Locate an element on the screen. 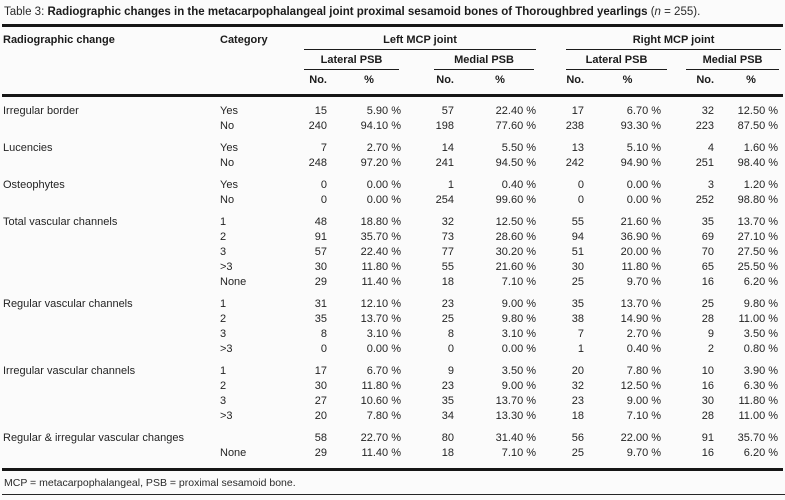 This screenshot has height=500, width=785. value-cell: 13.30 % is located at coordinates (516, 416).